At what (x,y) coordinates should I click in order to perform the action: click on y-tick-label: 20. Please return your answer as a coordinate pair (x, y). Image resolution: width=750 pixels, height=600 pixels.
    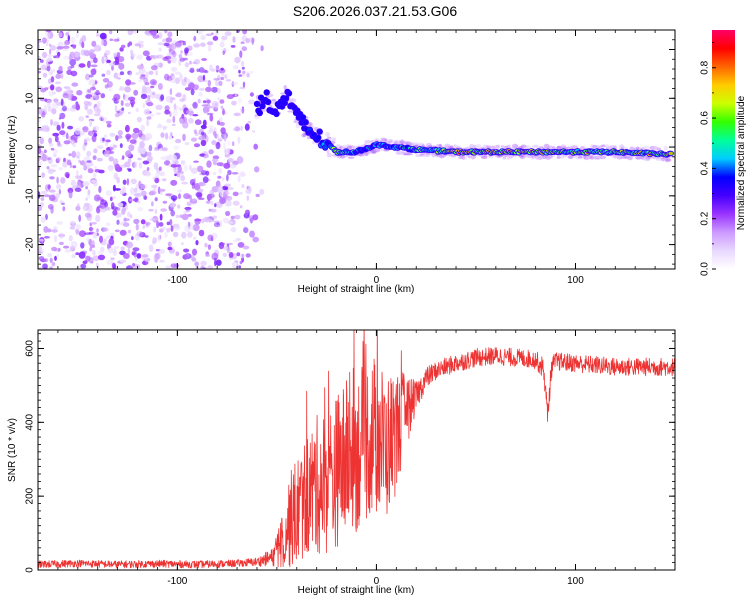
    Looking at the image, I should click on (30, 50).